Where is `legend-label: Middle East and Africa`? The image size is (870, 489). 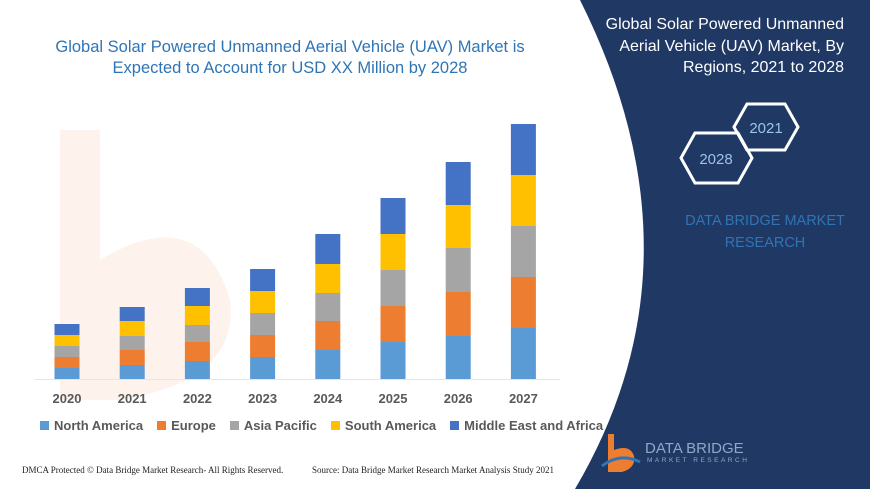 legend-label: Middle East and Africa is located at coordinates (534, 425).